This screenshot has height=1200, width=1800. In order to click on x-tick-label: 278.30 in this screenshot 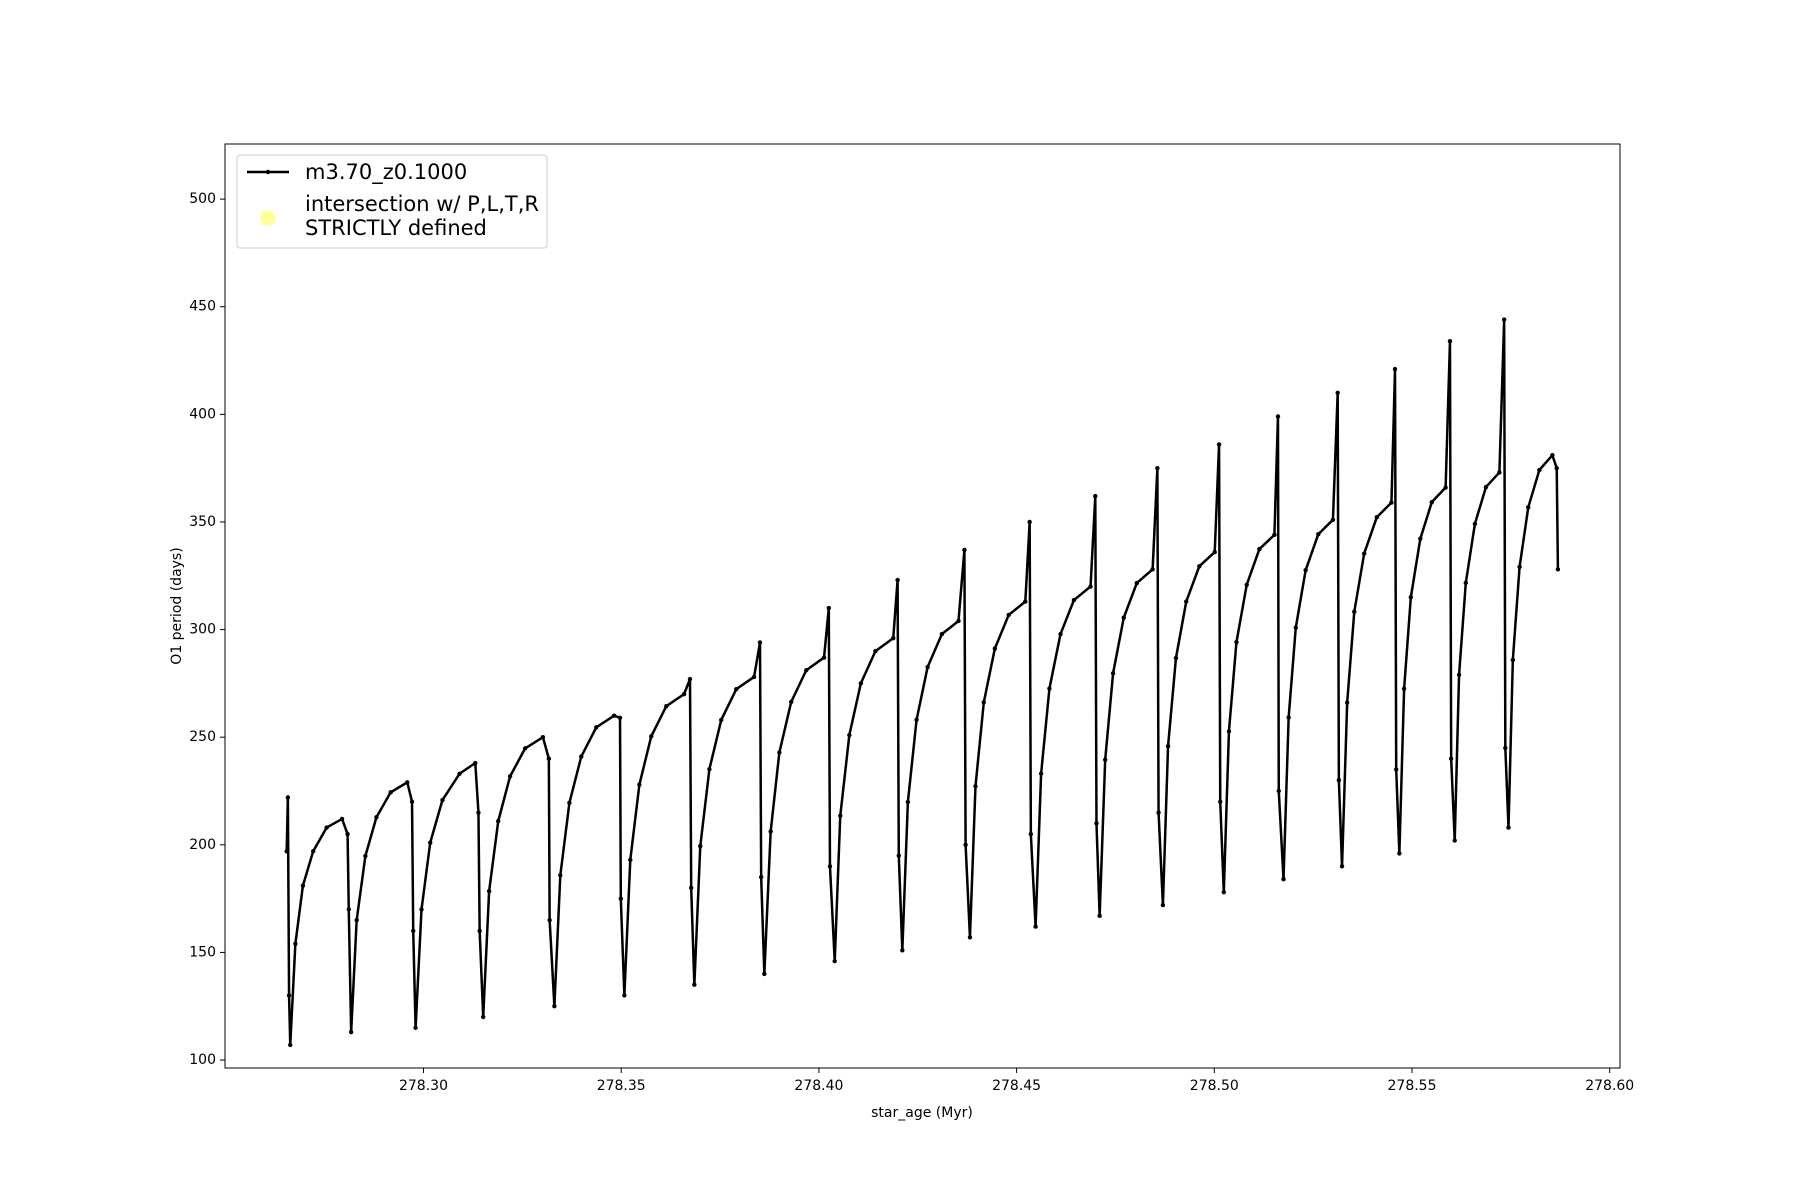, I will do `click(423, 1086)`.